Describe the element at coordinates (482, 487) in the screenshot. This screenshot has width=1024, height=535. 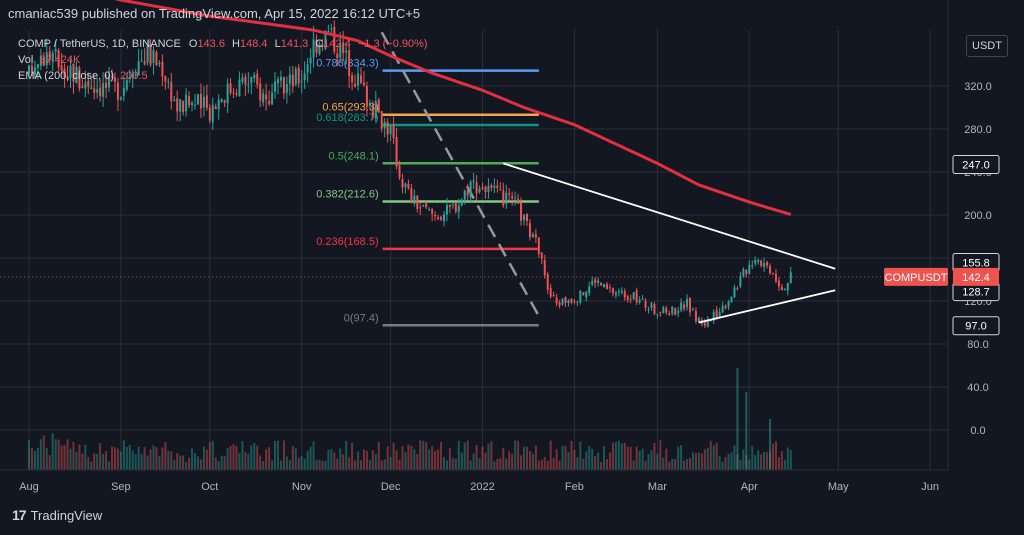
I see `x-tick-label: 2022` at that location.